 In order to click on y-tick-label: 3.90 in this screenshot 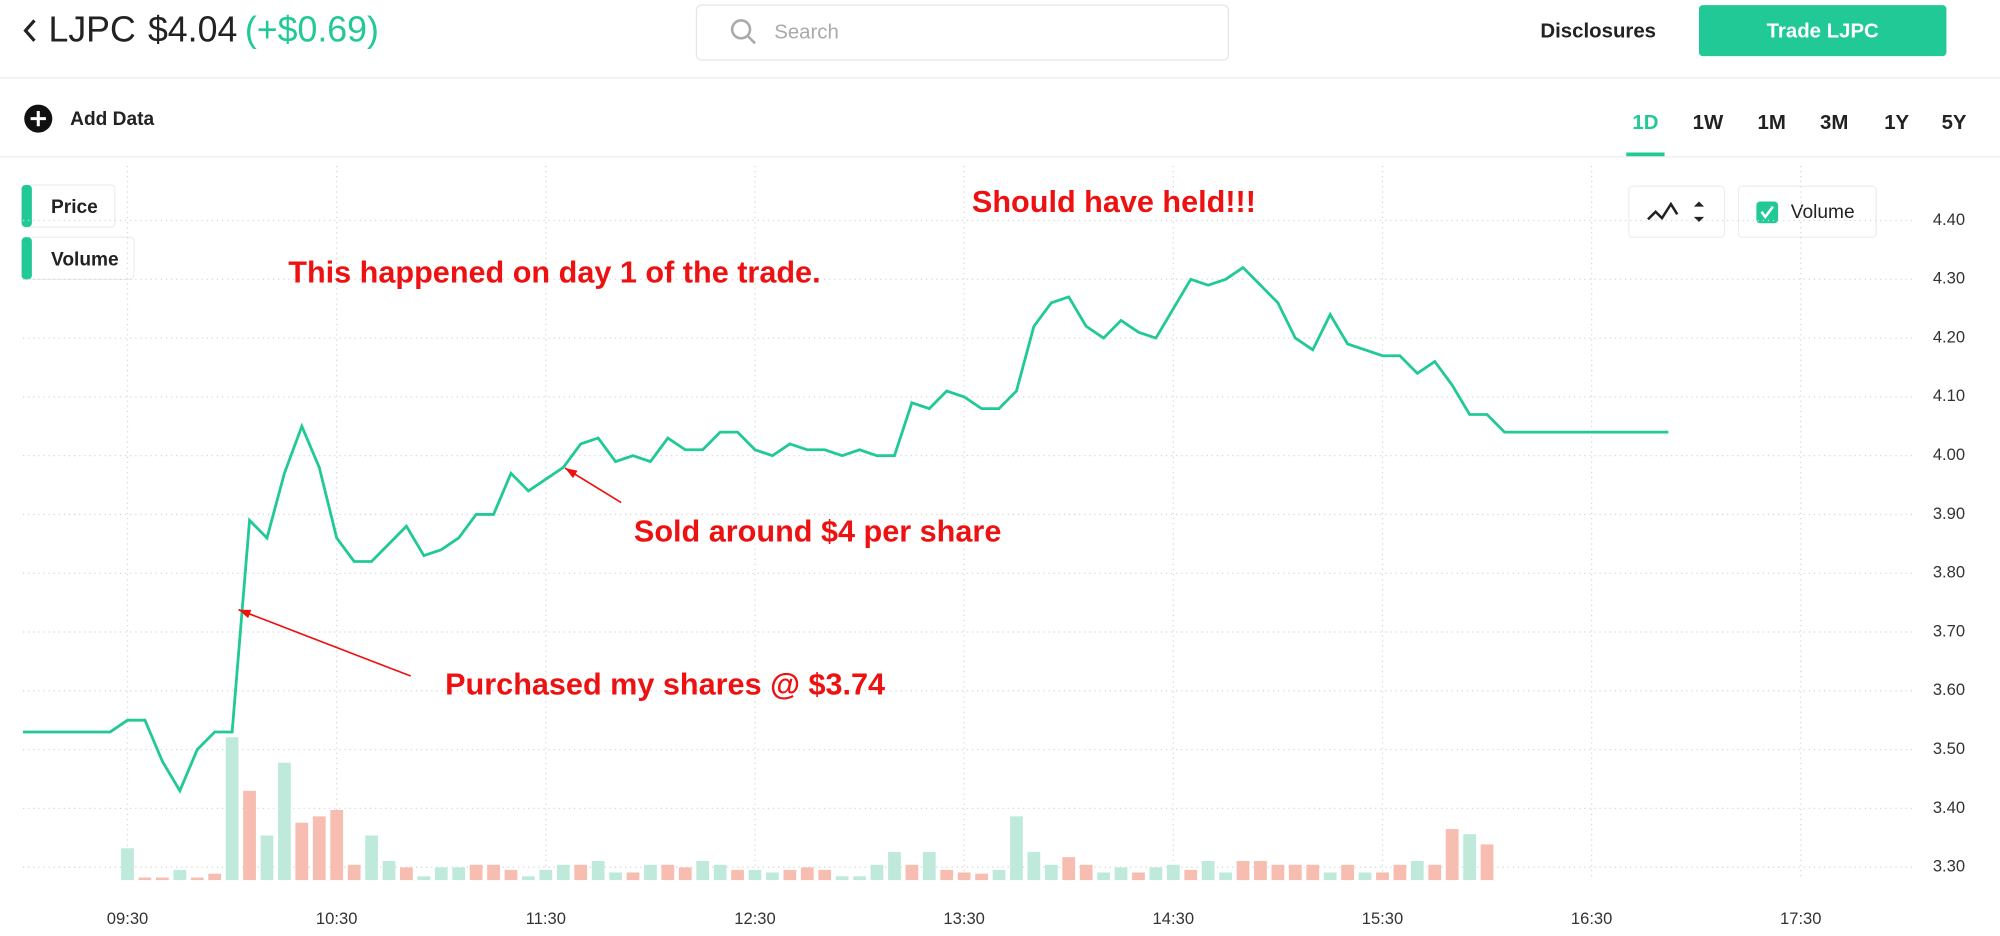, I will do `click(1949, 513)`.